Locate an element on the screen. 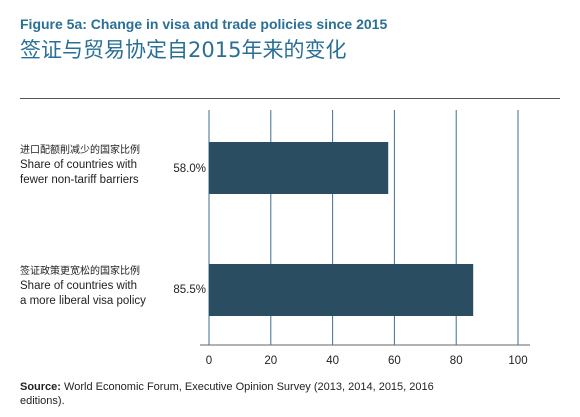 The width and height of the screenshot is (580, 417). category-label-zh: 签证政策更宽松的国家比例 is located at coordinates (80, 271).